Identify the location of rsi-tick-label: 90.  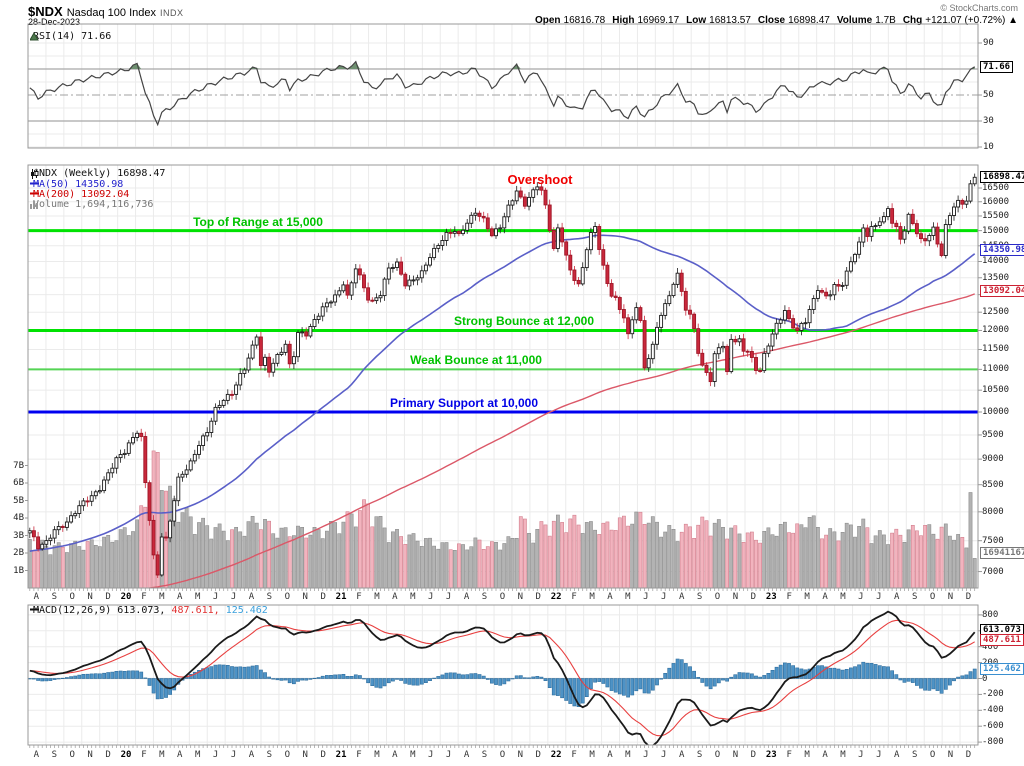
(988, 43).